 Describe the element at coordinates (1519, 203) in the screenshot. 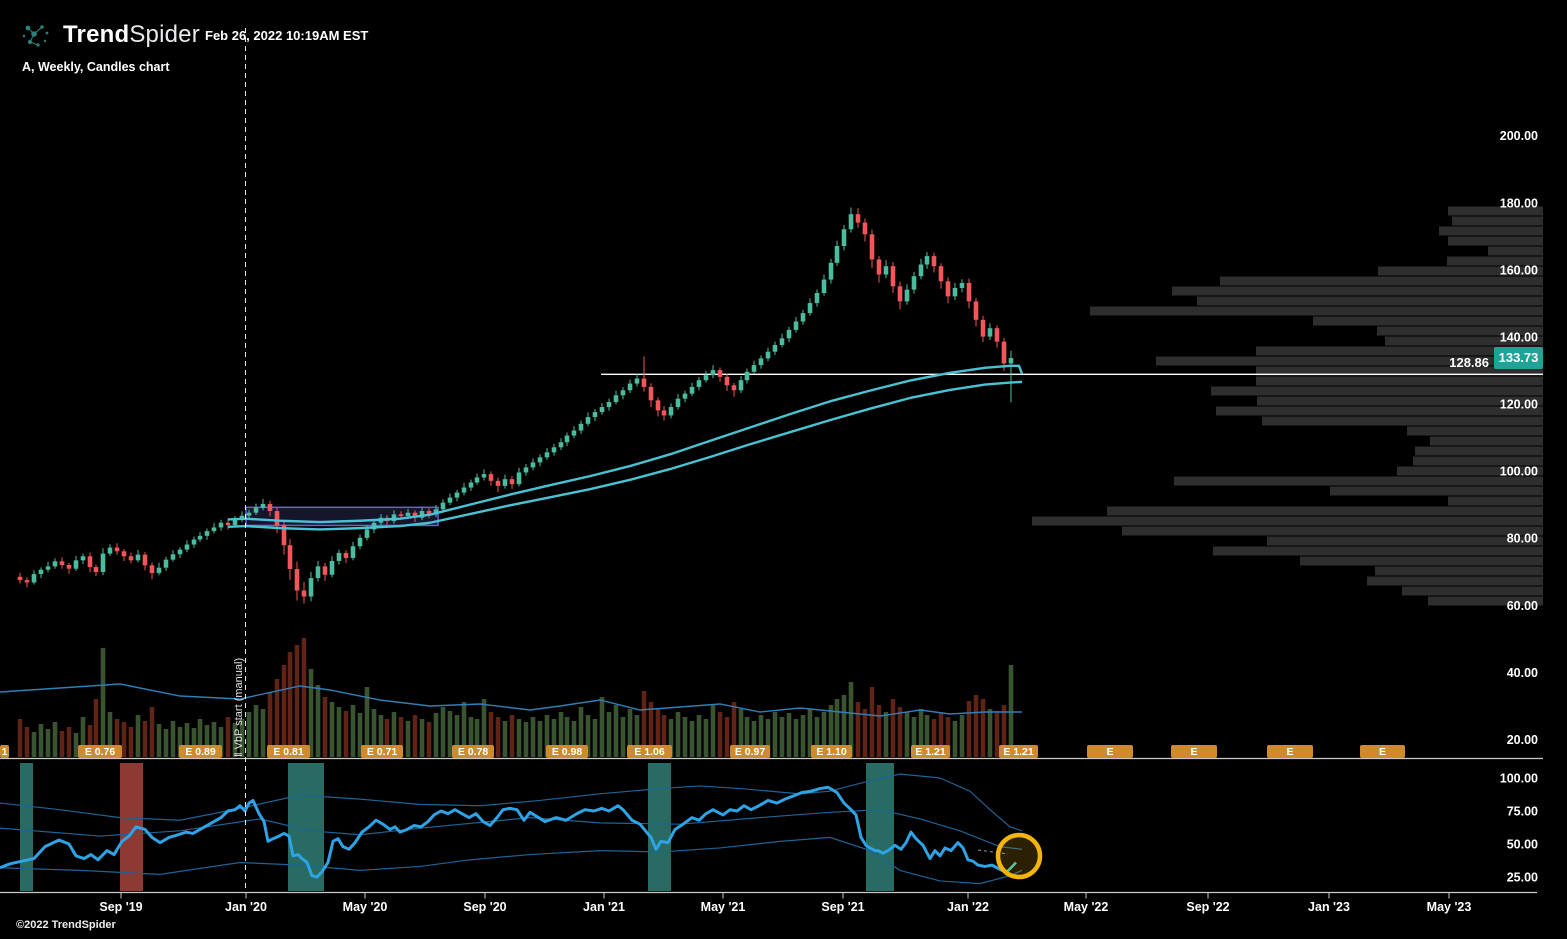

I see `price-axis-label: 180.00` at that location.